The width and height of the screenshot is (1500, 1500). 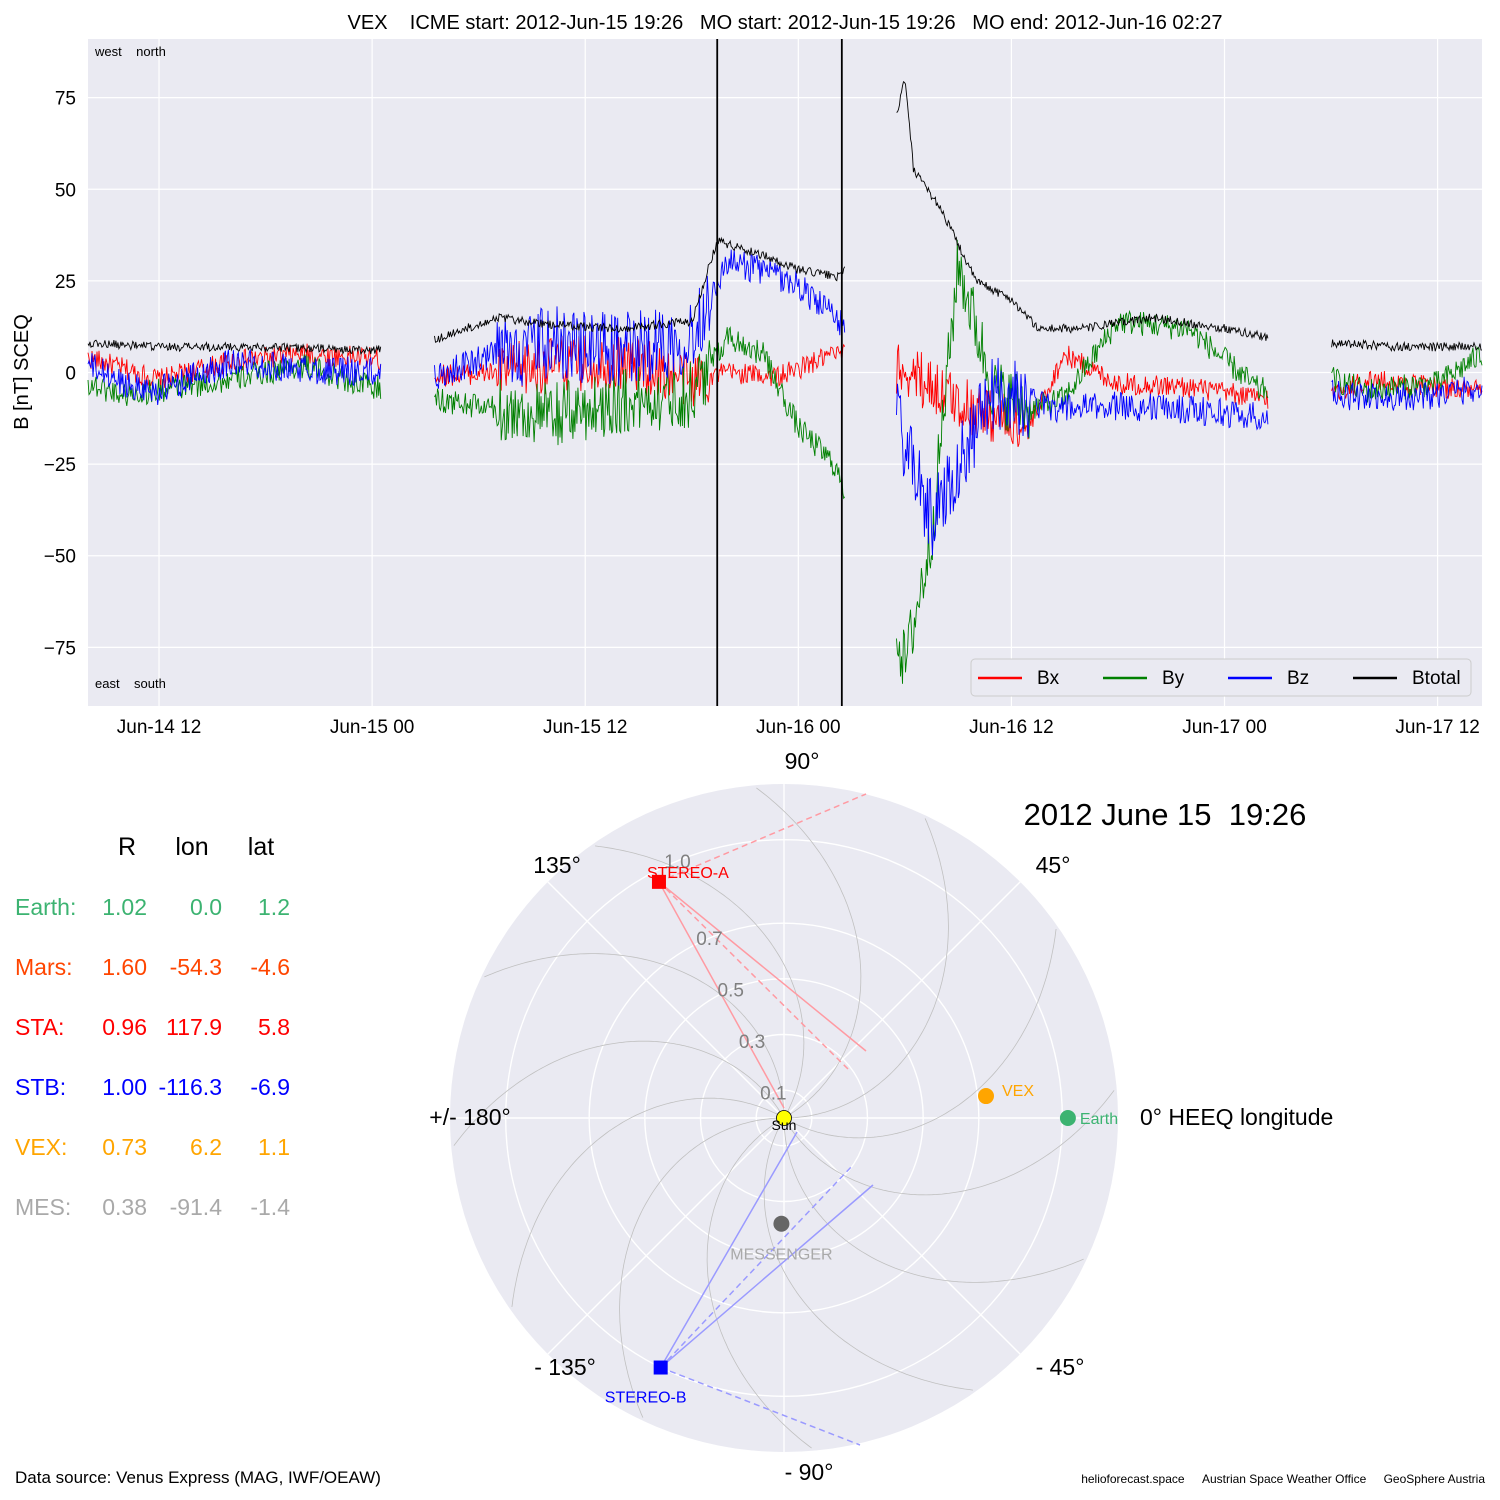 What do you see at coordinates (802, 761) in the screenshot?
I see `angle-label: 90°` at bounding box center [802, 761].